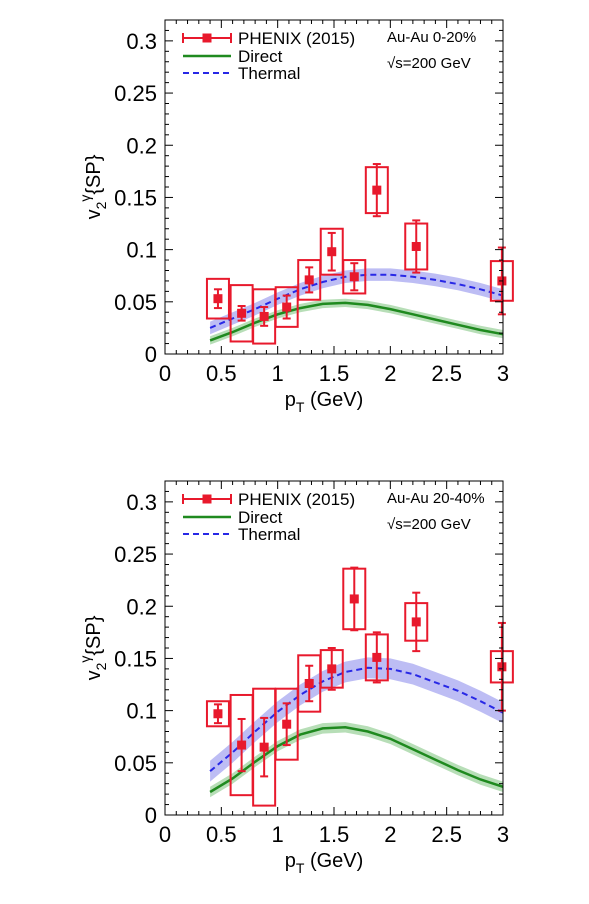 Image resolution: width=589 pixels, height=904 pixels. What do you see at coordinates (431, 37) in the screenshot?
I see `centrality-note: Au-Au 0-20%` at bounding box center [431, 37].